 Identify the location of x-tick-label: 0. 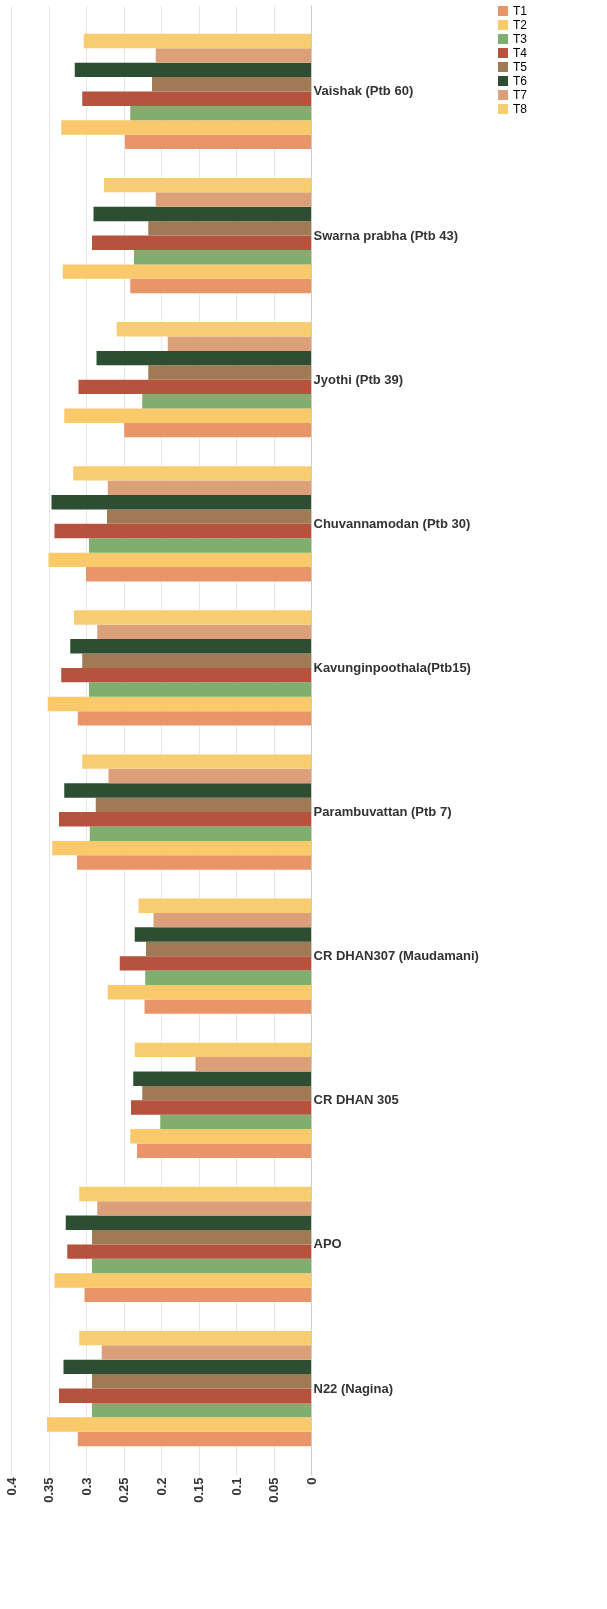
(311, 1481).